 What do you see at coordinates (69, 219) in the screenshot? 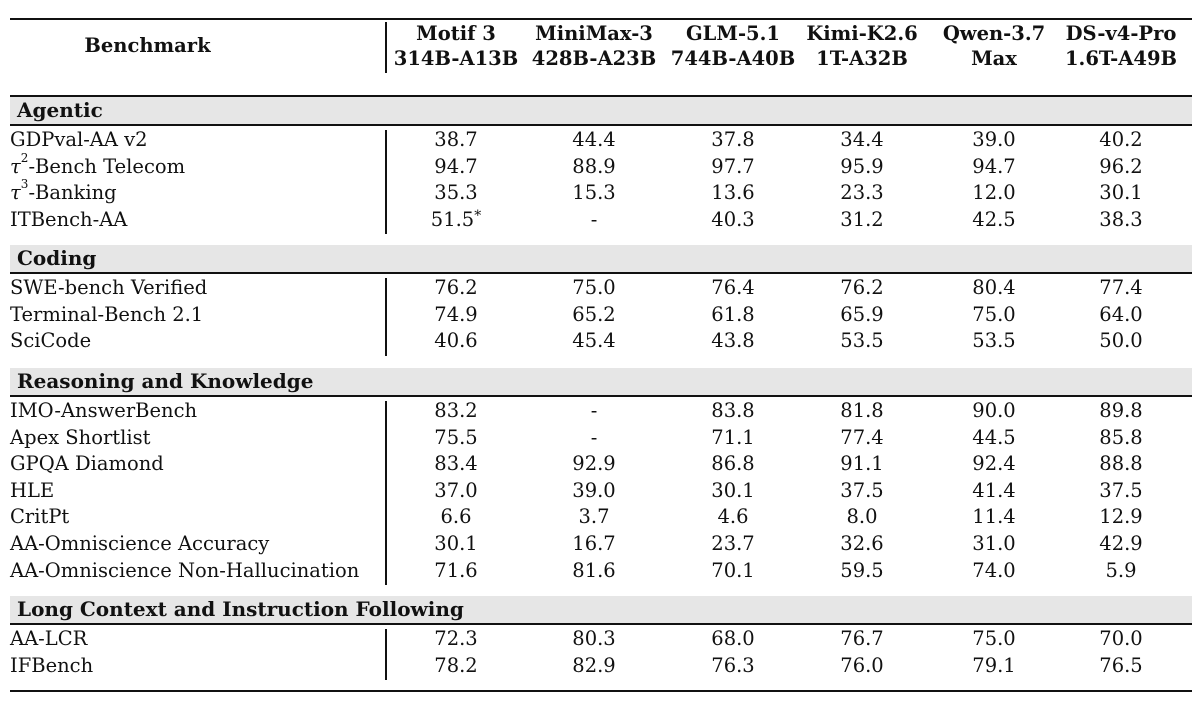
I see `benchmark-name: ITBench-AA` at bounding box center [69, 219].